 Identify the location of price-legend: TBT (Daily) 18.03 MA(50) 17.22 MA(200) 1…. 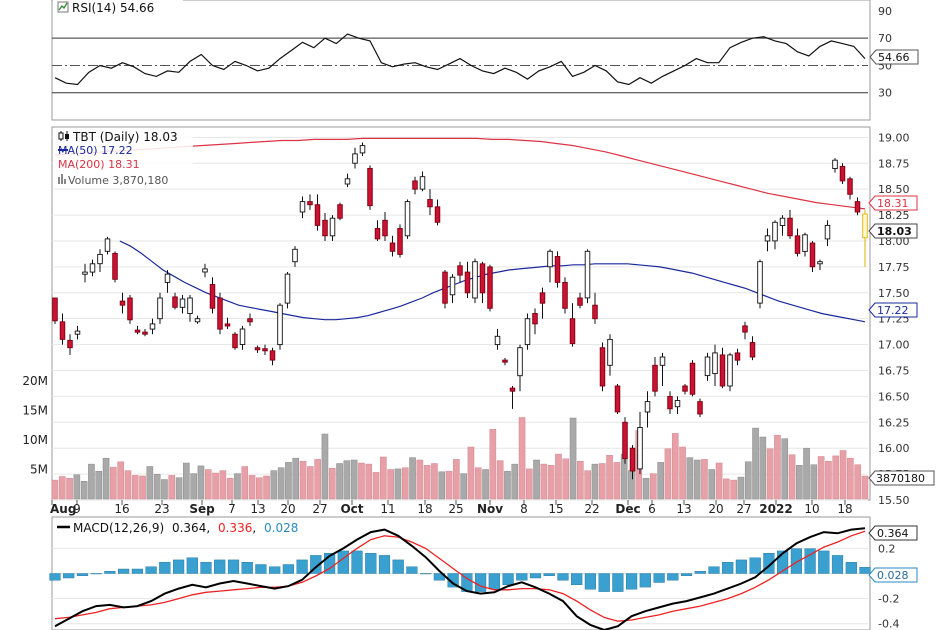
(123, 157).